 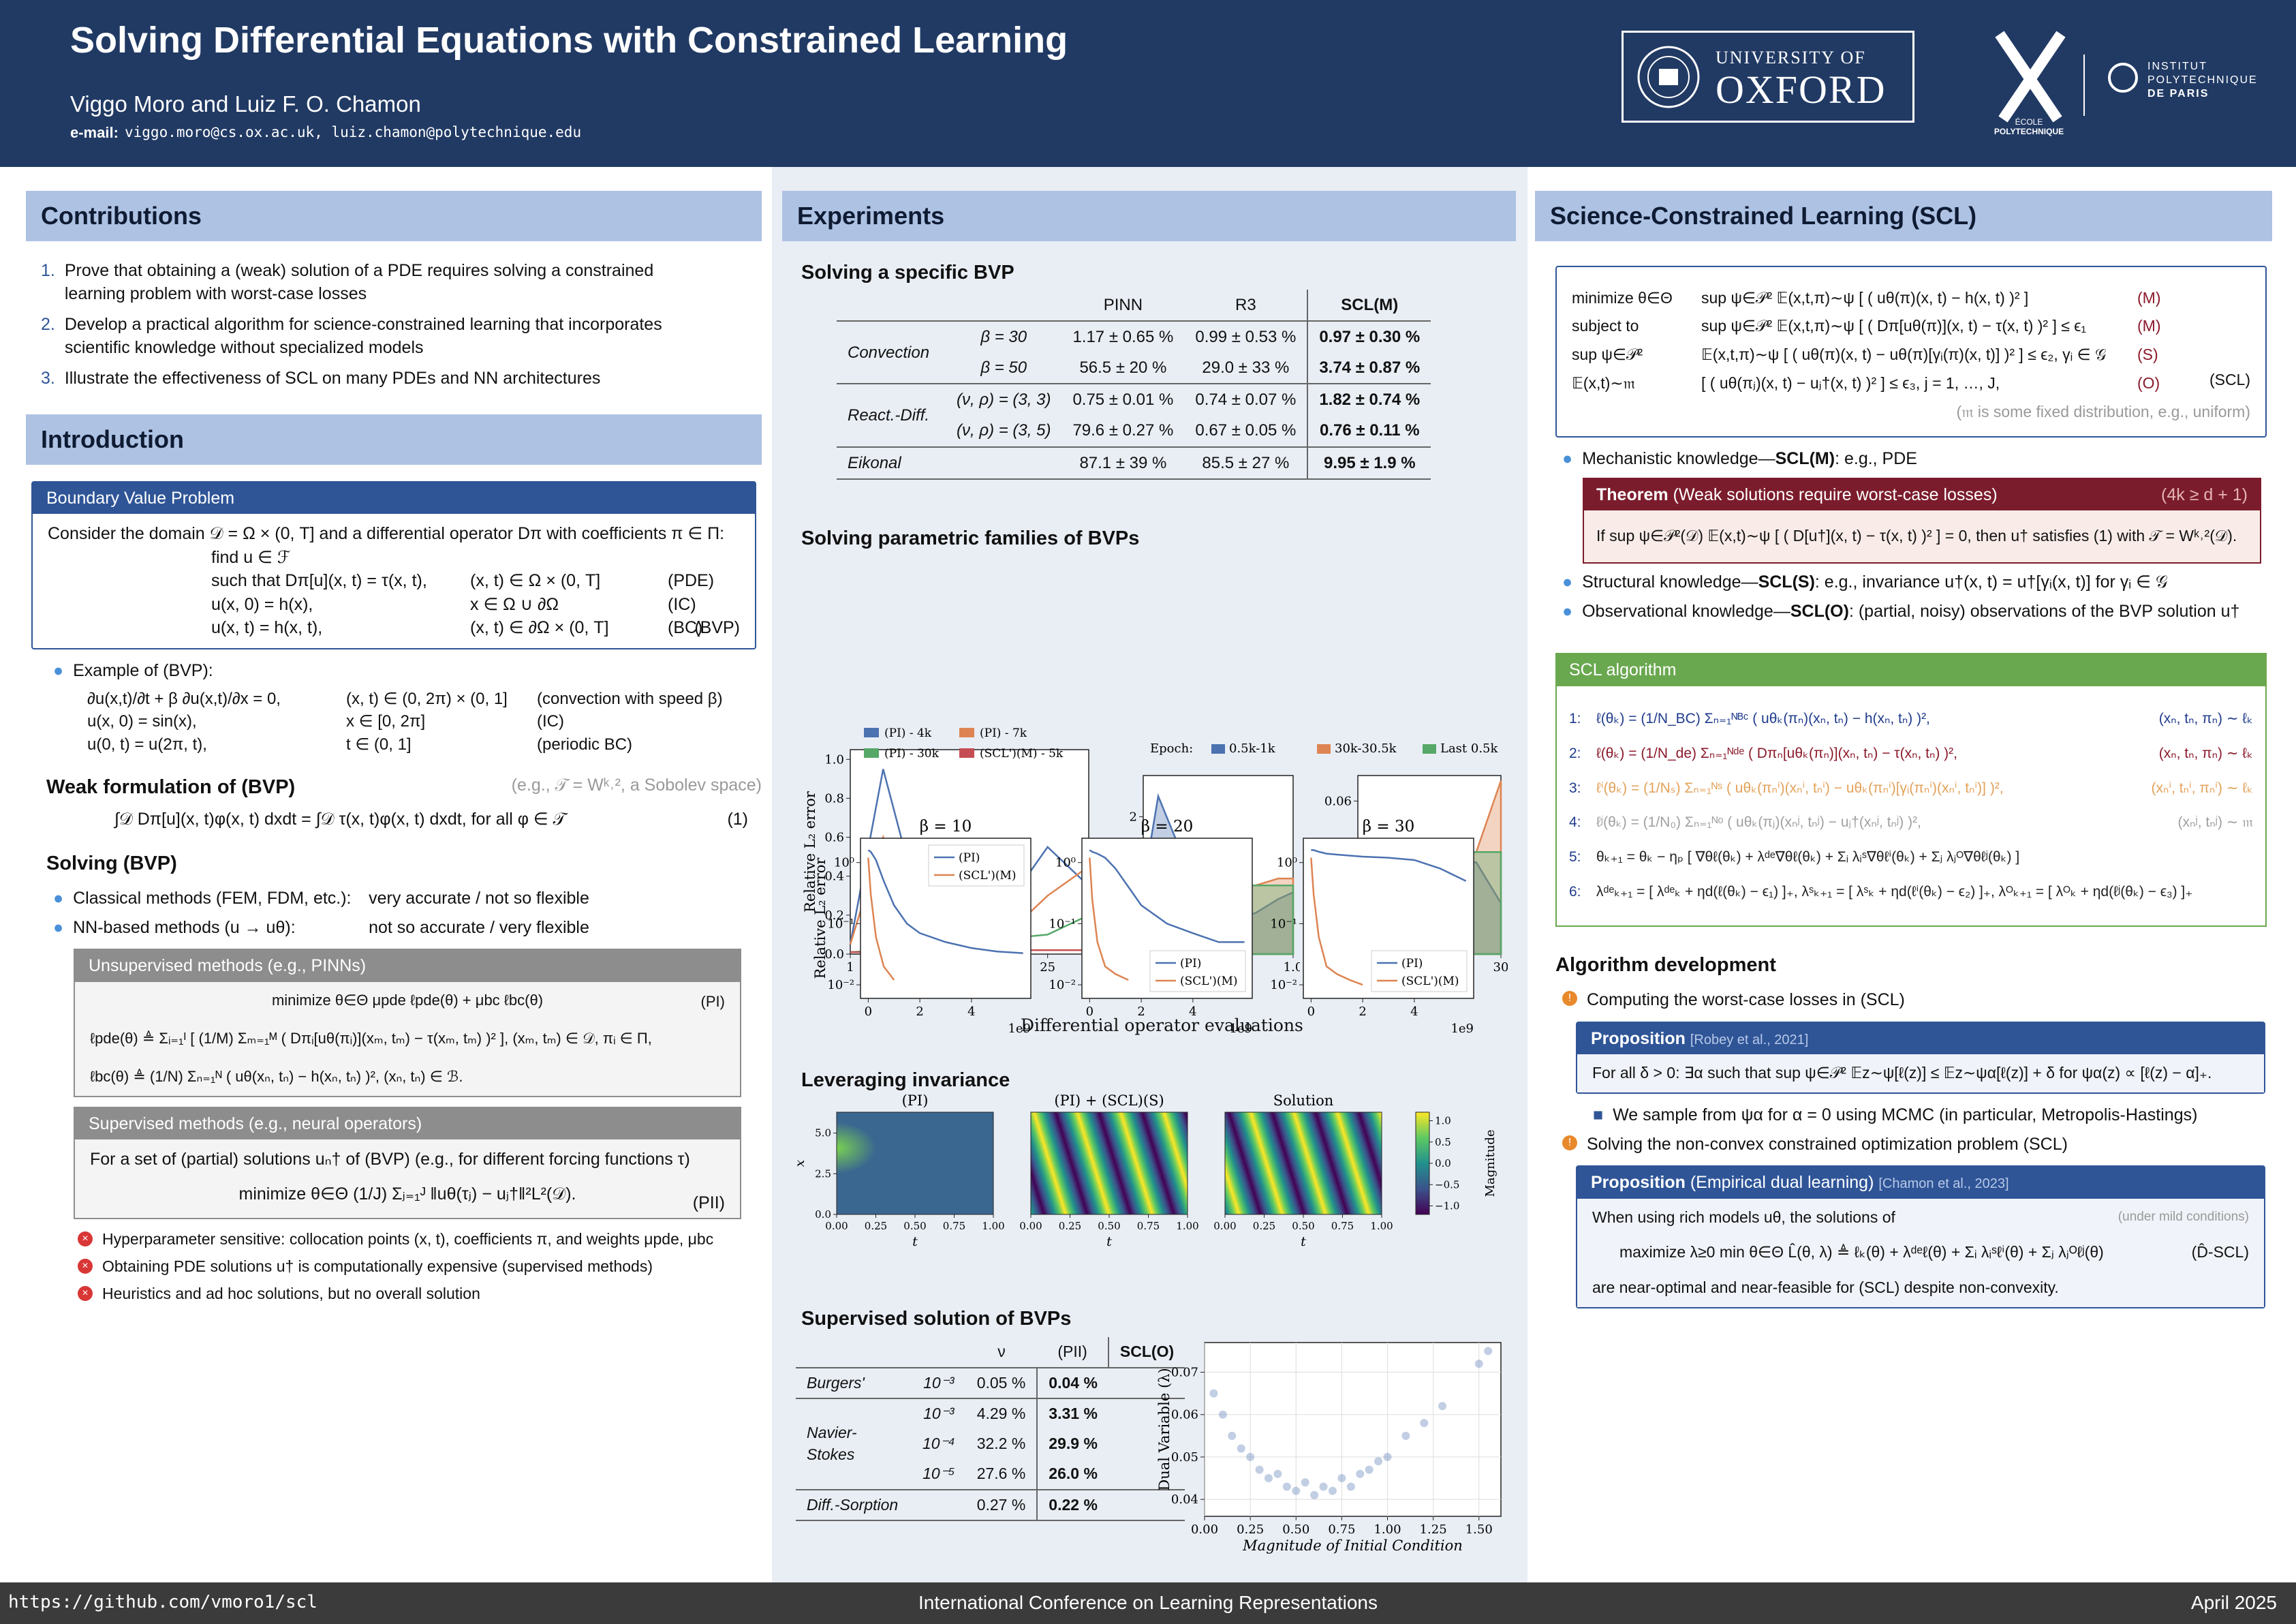 I want to click on colorbar-tick-label: 0.5, so click(x=1443, y=1142).